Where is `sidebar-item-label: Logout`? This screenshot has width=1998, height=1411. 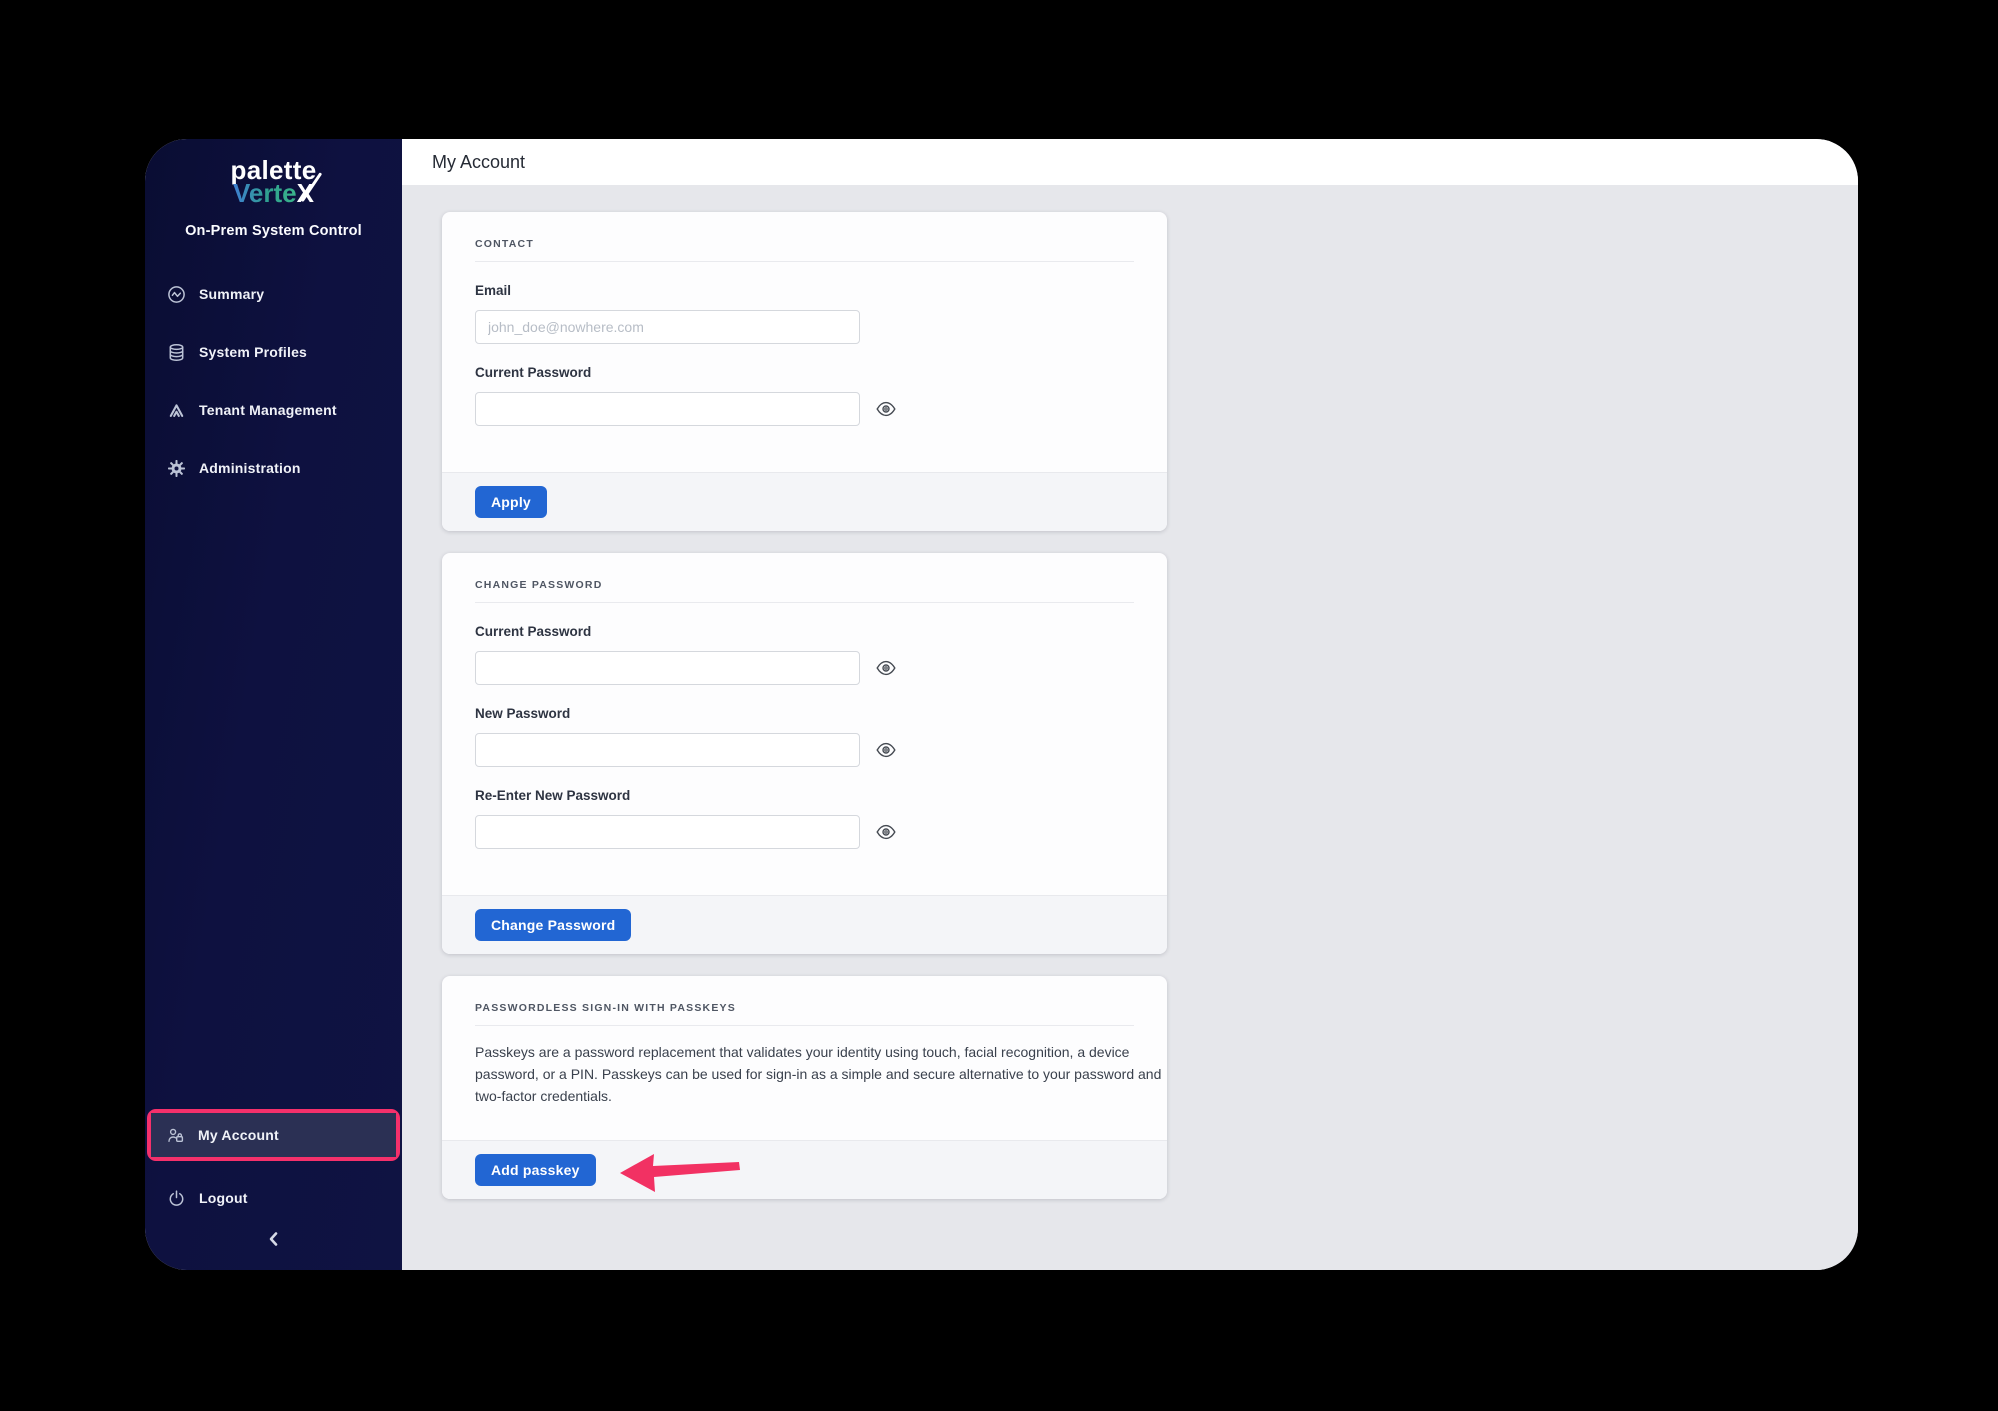
sidebar-item-label: Logout is located at coordinates (223, 1198).